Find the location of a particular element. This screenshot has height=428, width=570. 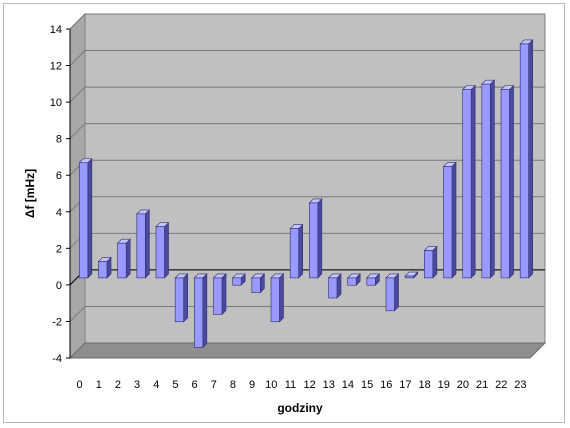

x-tick-label: 3 is located at coordinates (137, 385).